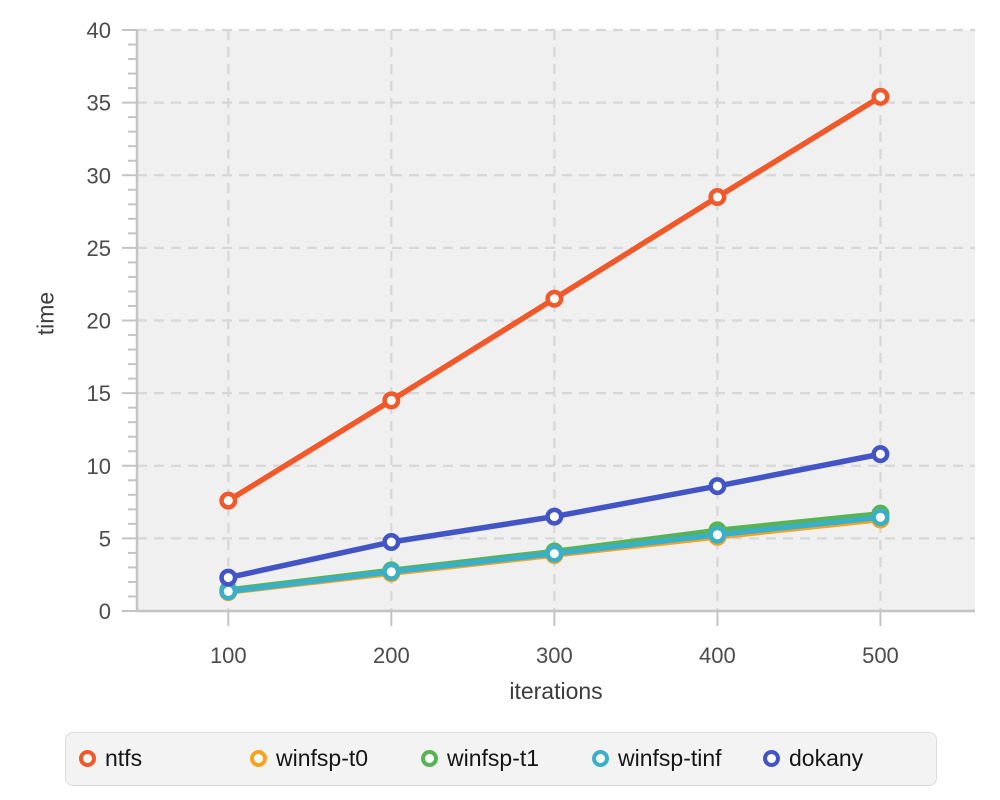 This screenshot has width=1000, height=800. I want to click on y-tick-label: 20, so click(99, 321).